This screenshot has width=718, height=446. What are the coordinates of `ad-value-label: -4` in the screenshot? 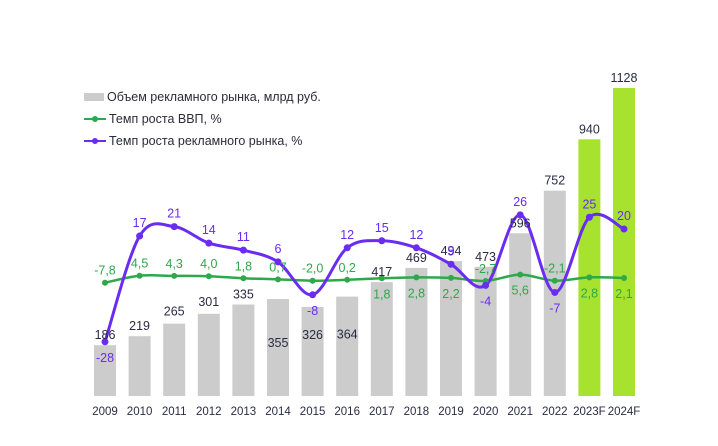 It's located at (485, 301).